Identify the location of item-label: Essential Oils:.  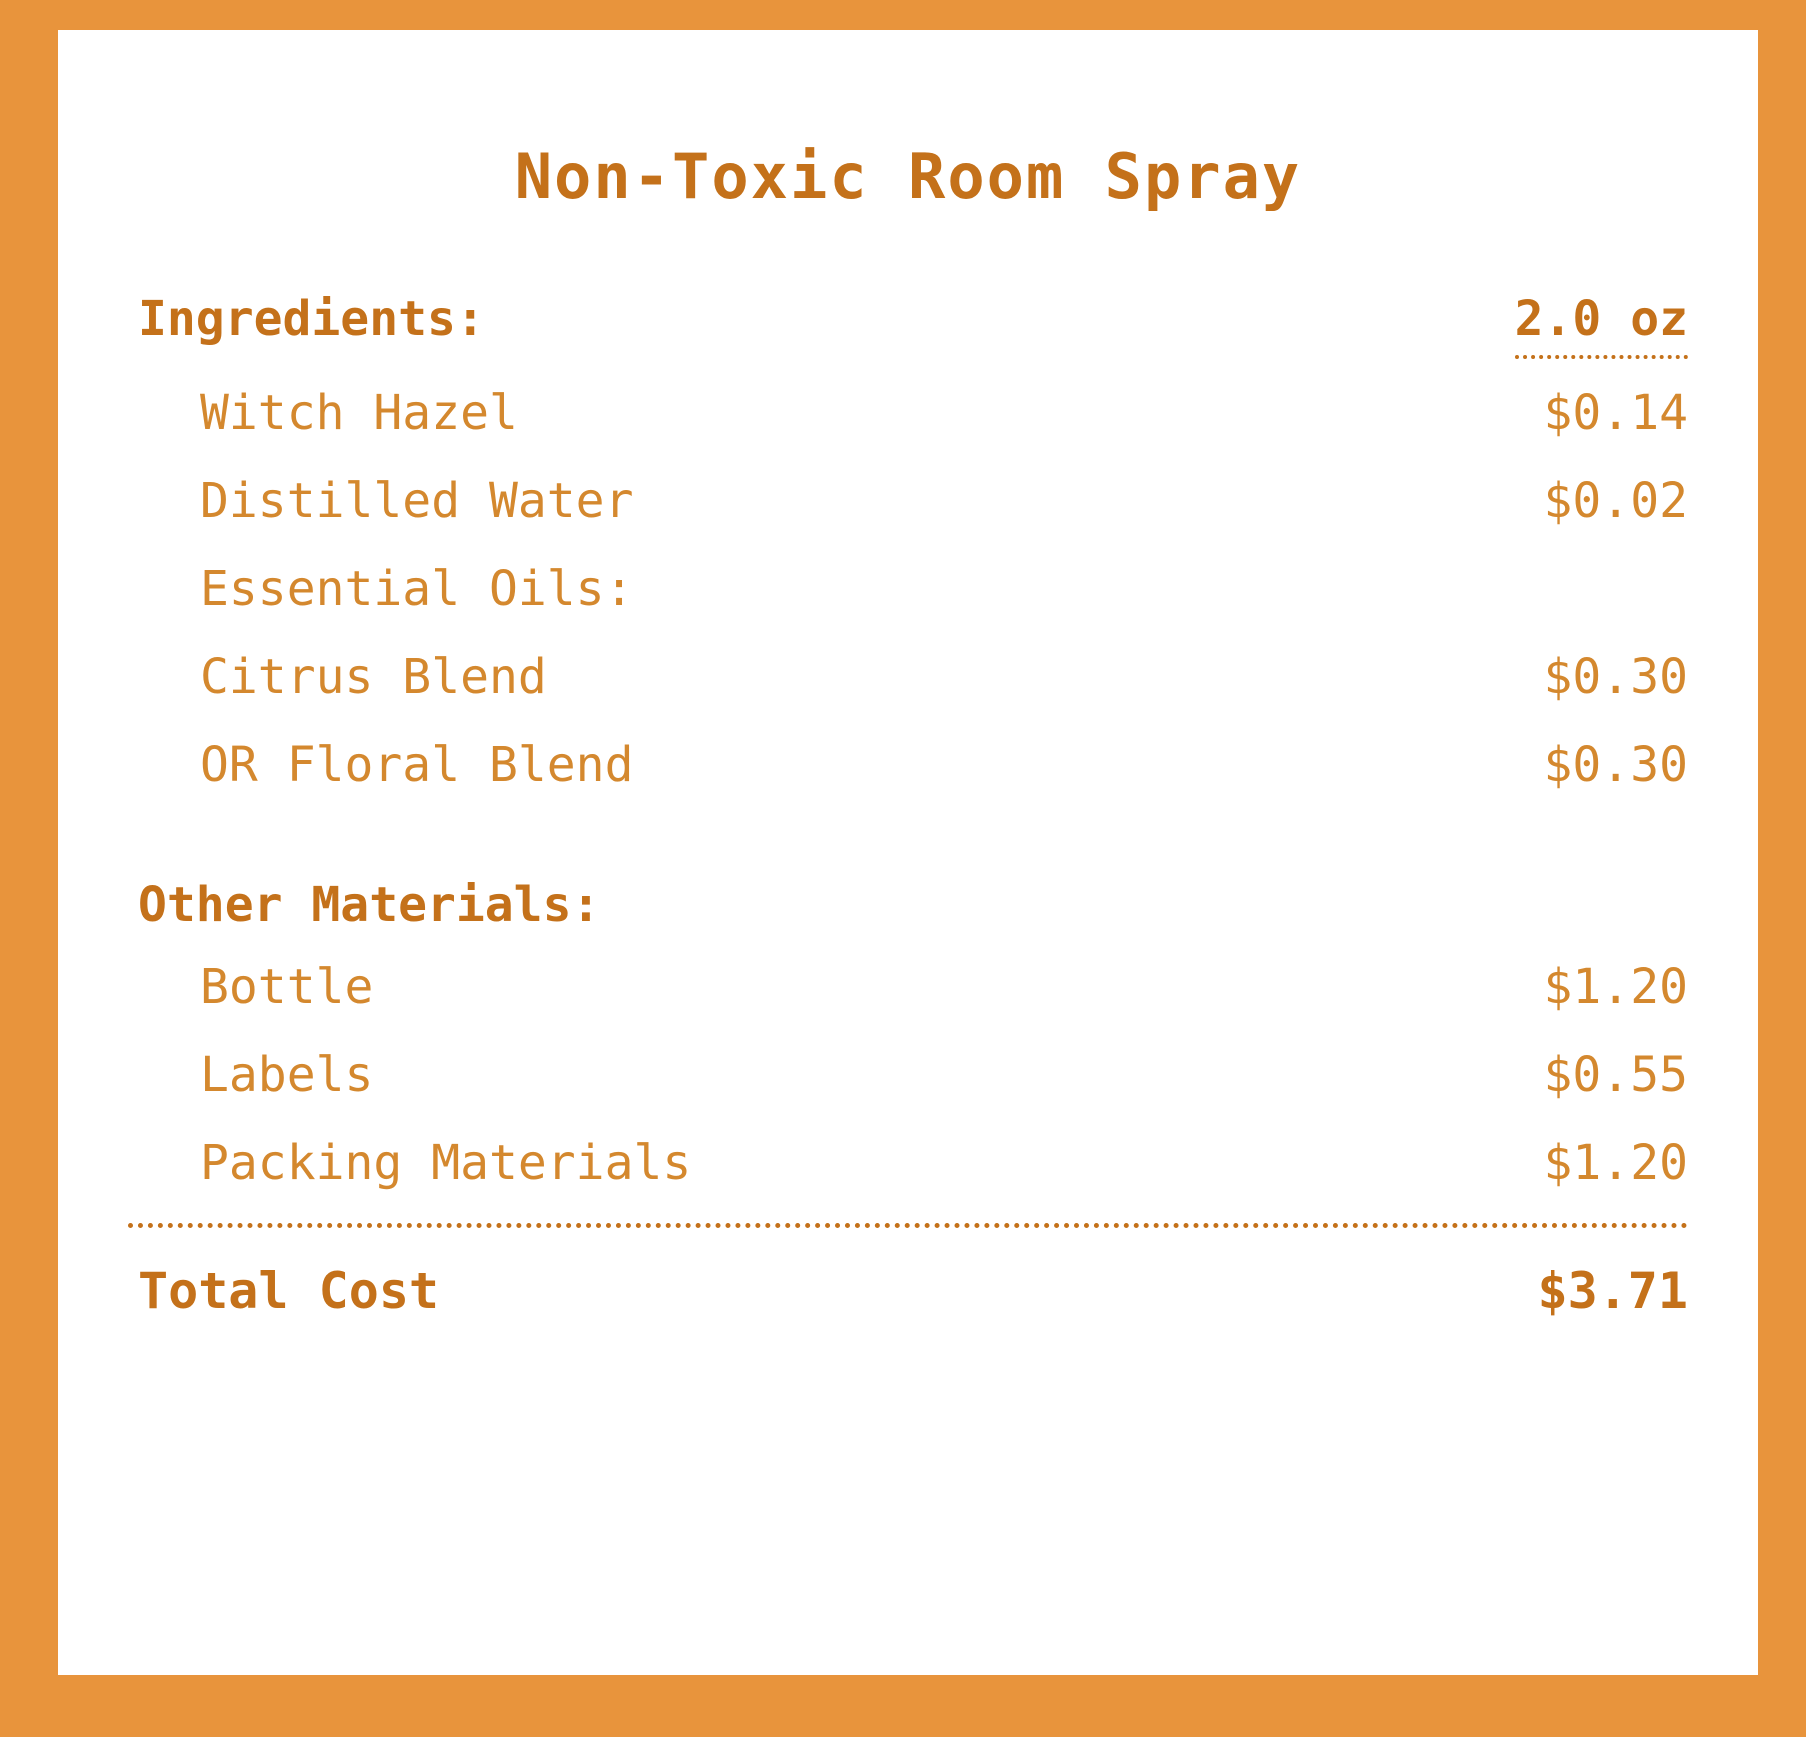
(417, 589).